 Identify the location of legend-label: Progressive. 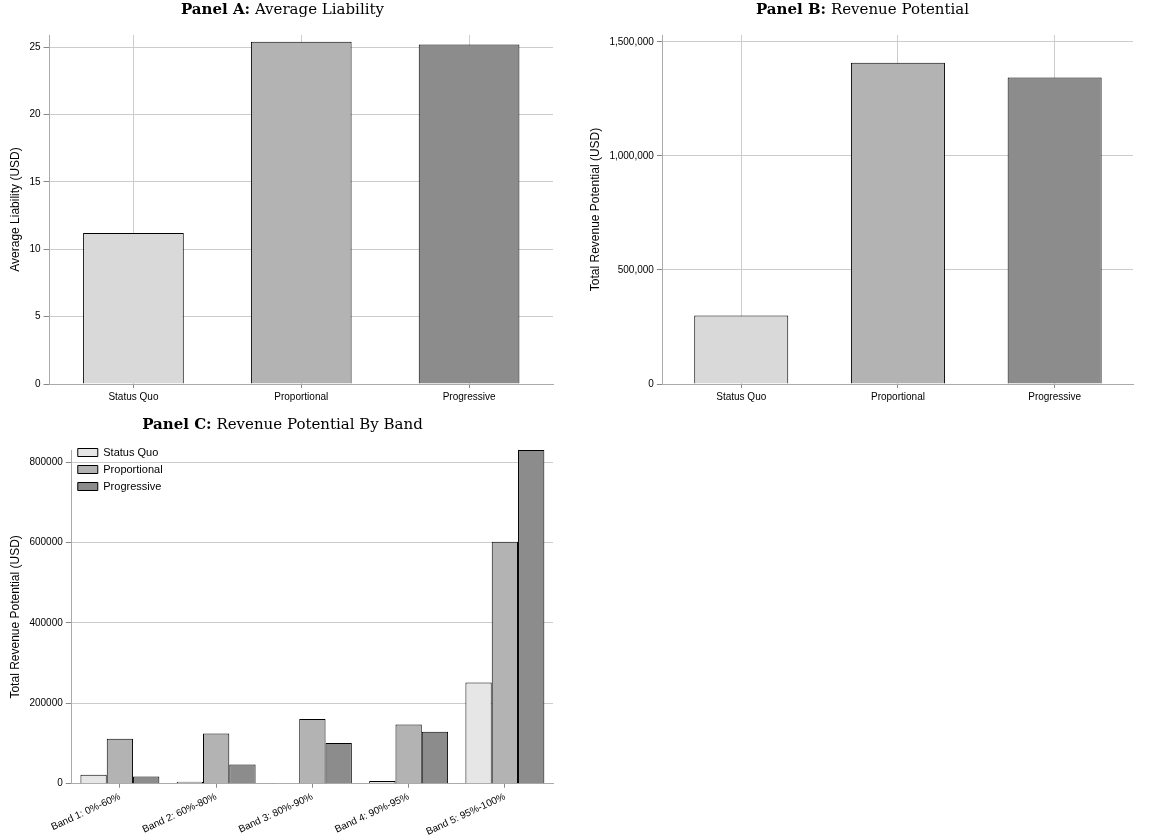
(132, 485).